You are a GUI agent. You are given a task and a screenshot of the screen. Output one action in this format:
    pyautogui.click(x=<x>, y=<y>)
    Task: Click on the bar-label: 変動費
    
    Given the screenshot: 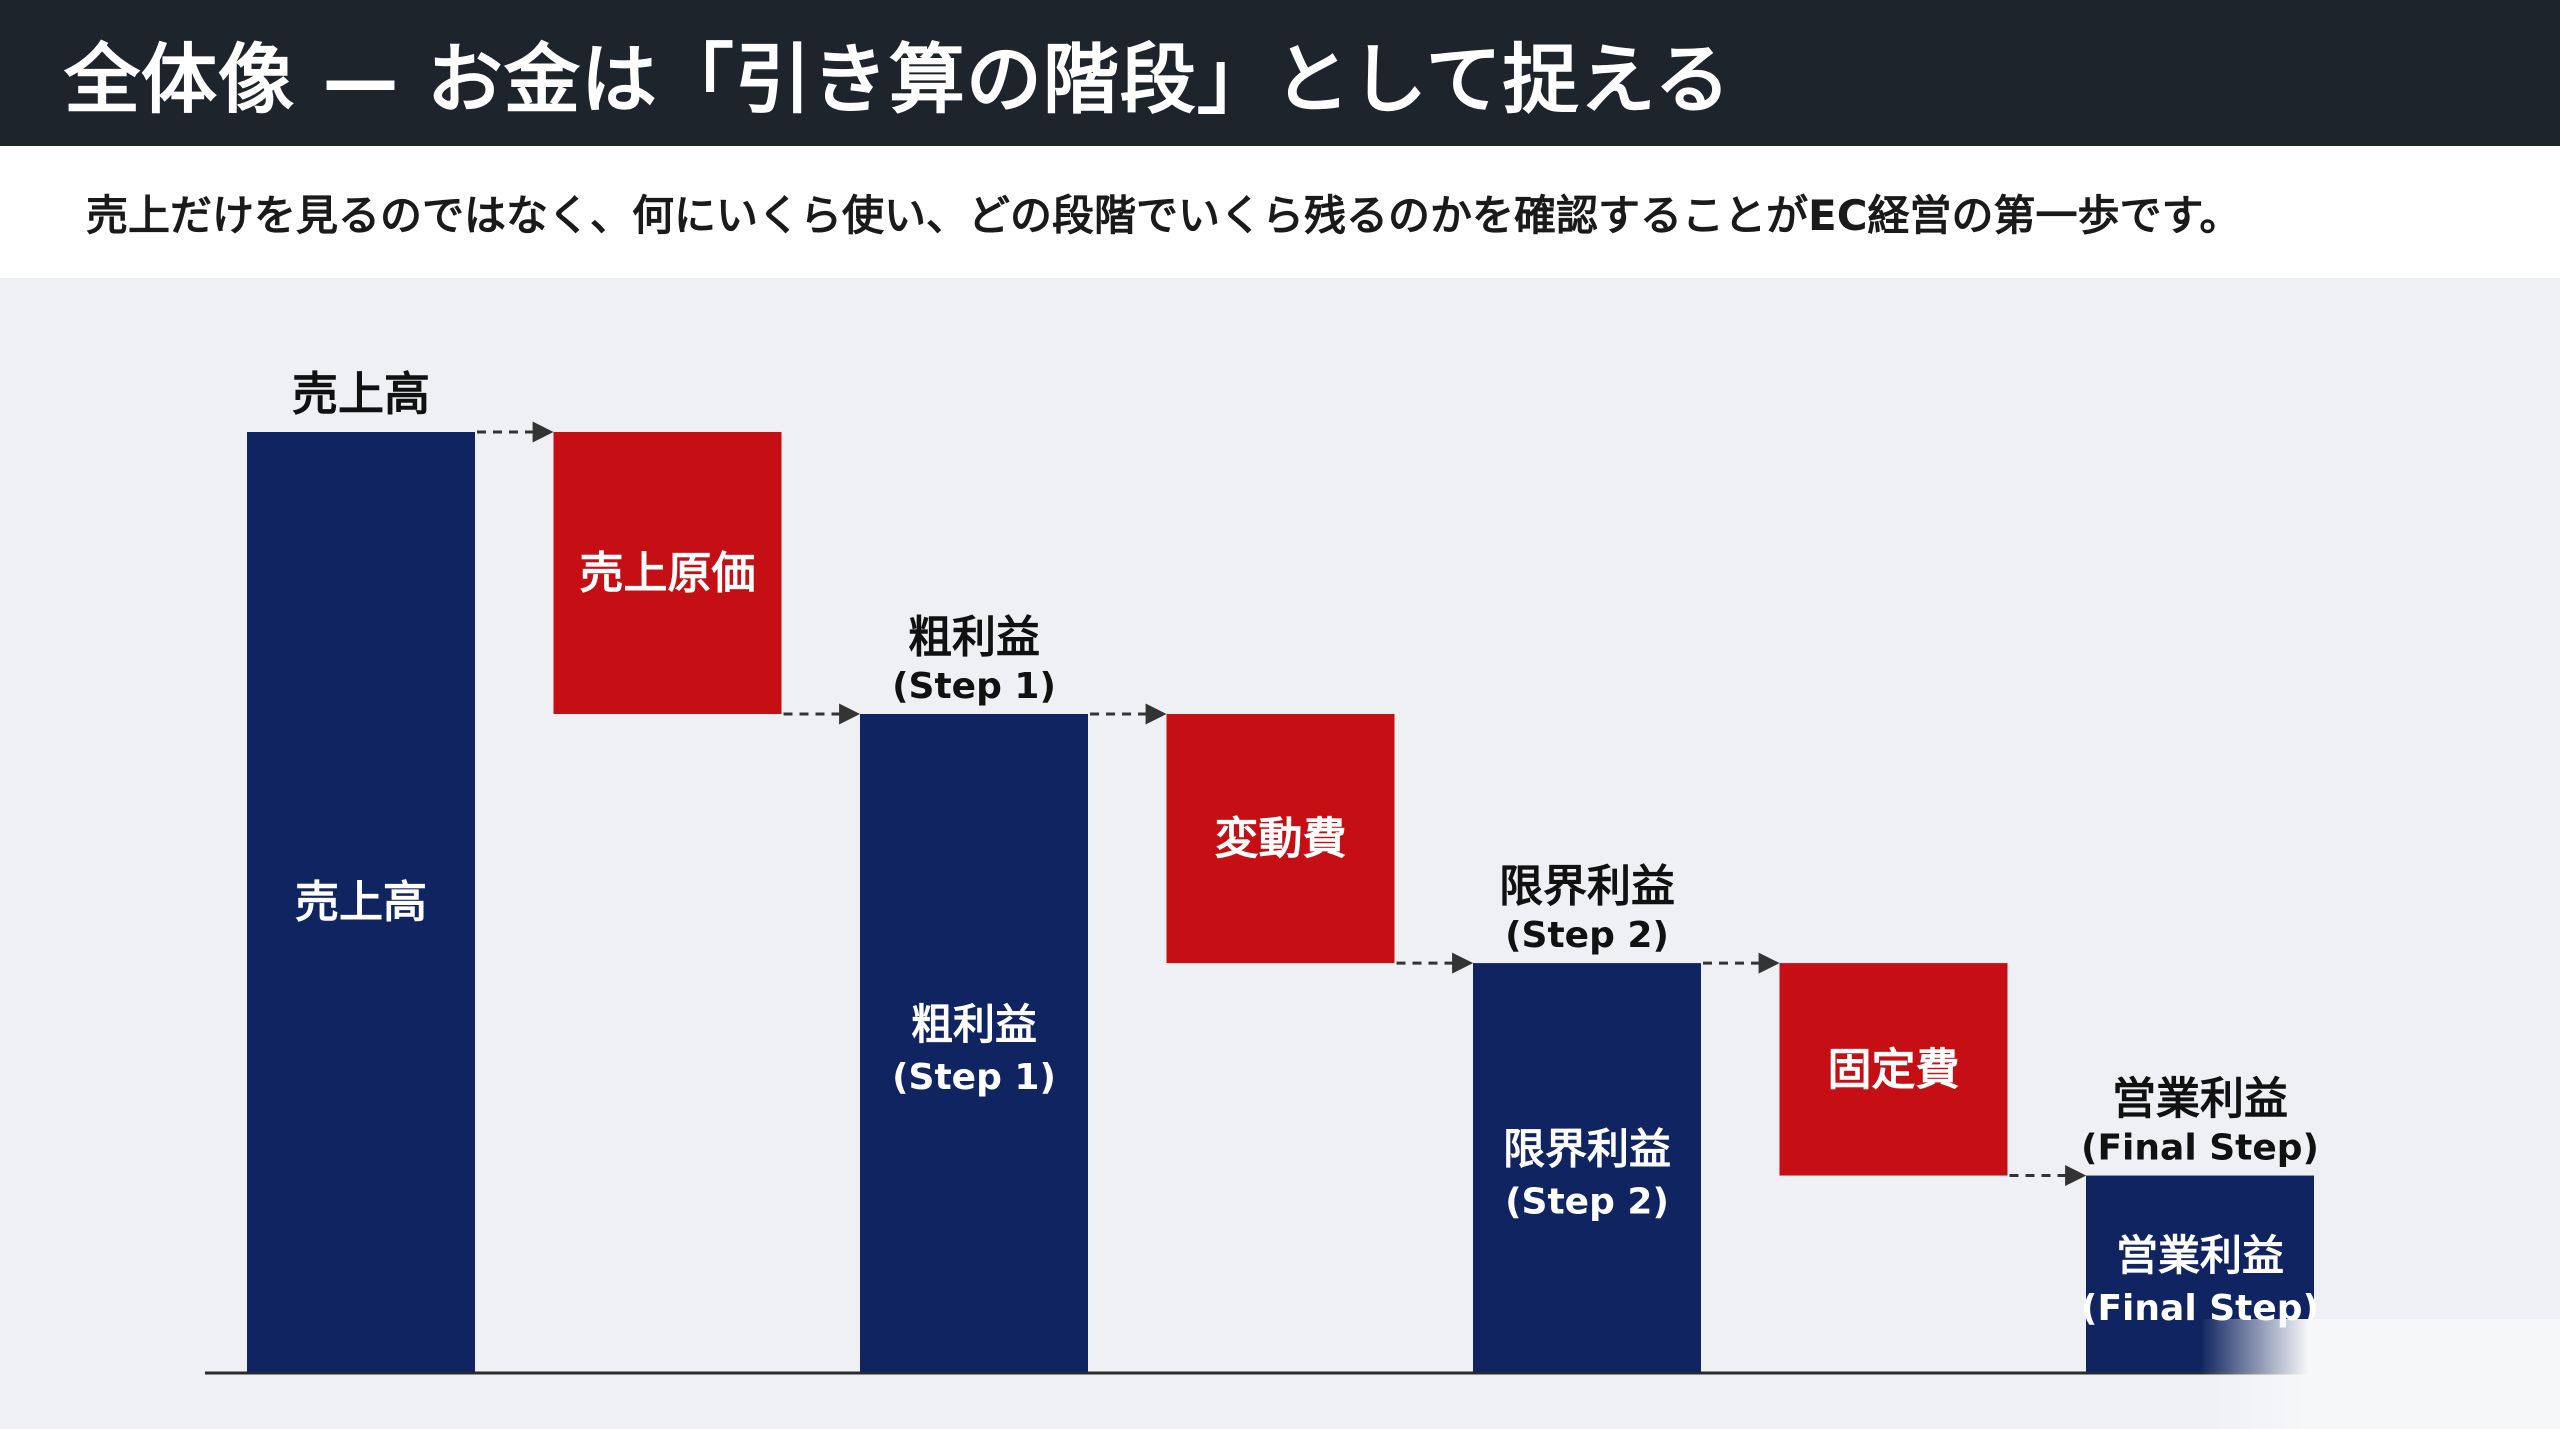 What is the action you would take?
    pyautogui.click(x=1281, y=839)
    